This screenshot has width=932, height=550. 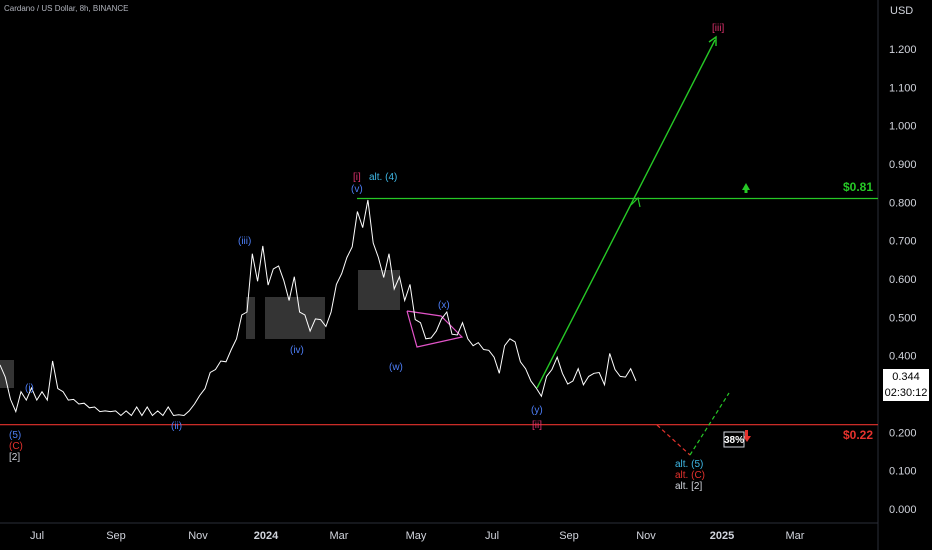 What do you see at coordinates (537, 410) in the screenshot?
I see `wave-label-y: (y)` at bounding box center [537, 410].